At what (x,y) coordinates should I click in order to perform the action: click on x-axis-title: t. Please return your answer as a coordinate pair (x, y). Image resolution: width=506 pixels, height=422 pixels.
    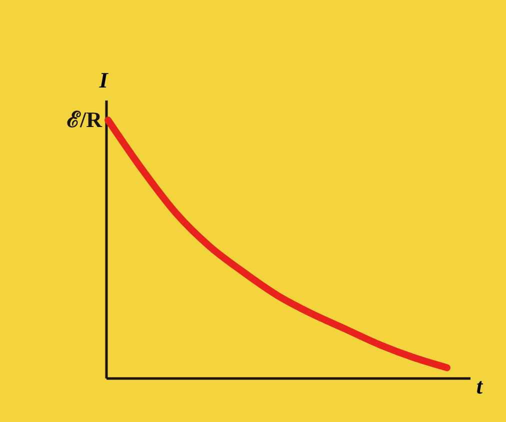
    Looking at the image, I should click on (480, 386).